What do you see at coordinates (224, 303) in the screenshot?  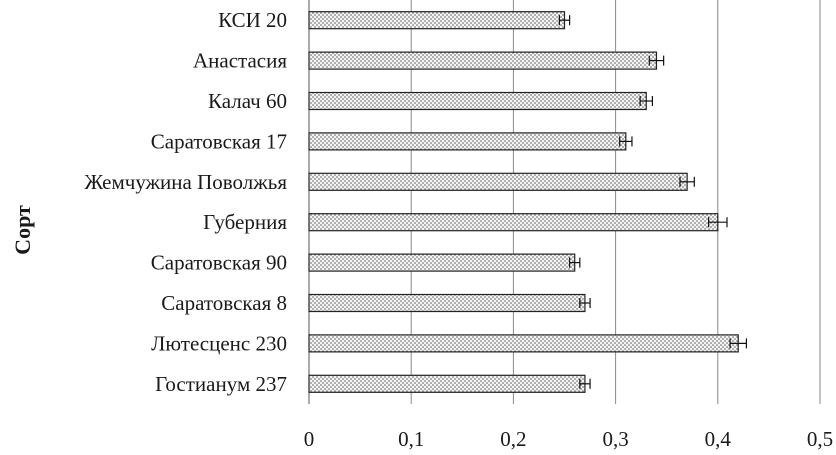 I see `category-label: Саратовская 8` at bounding box center [224, 303].